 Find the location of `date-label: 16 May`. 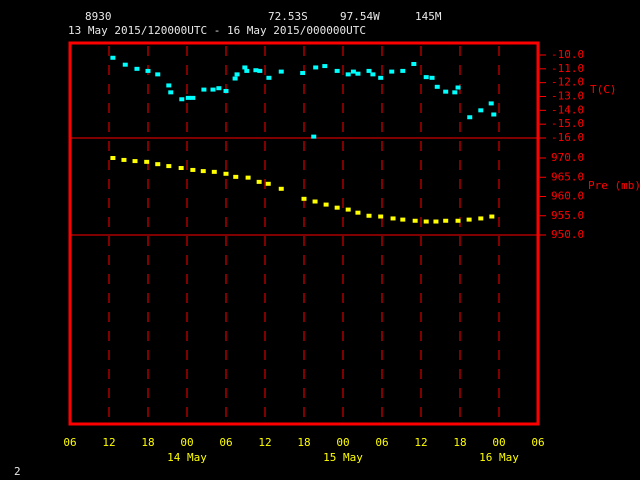

date-label: 16 May is located at coordinates (499, 457).